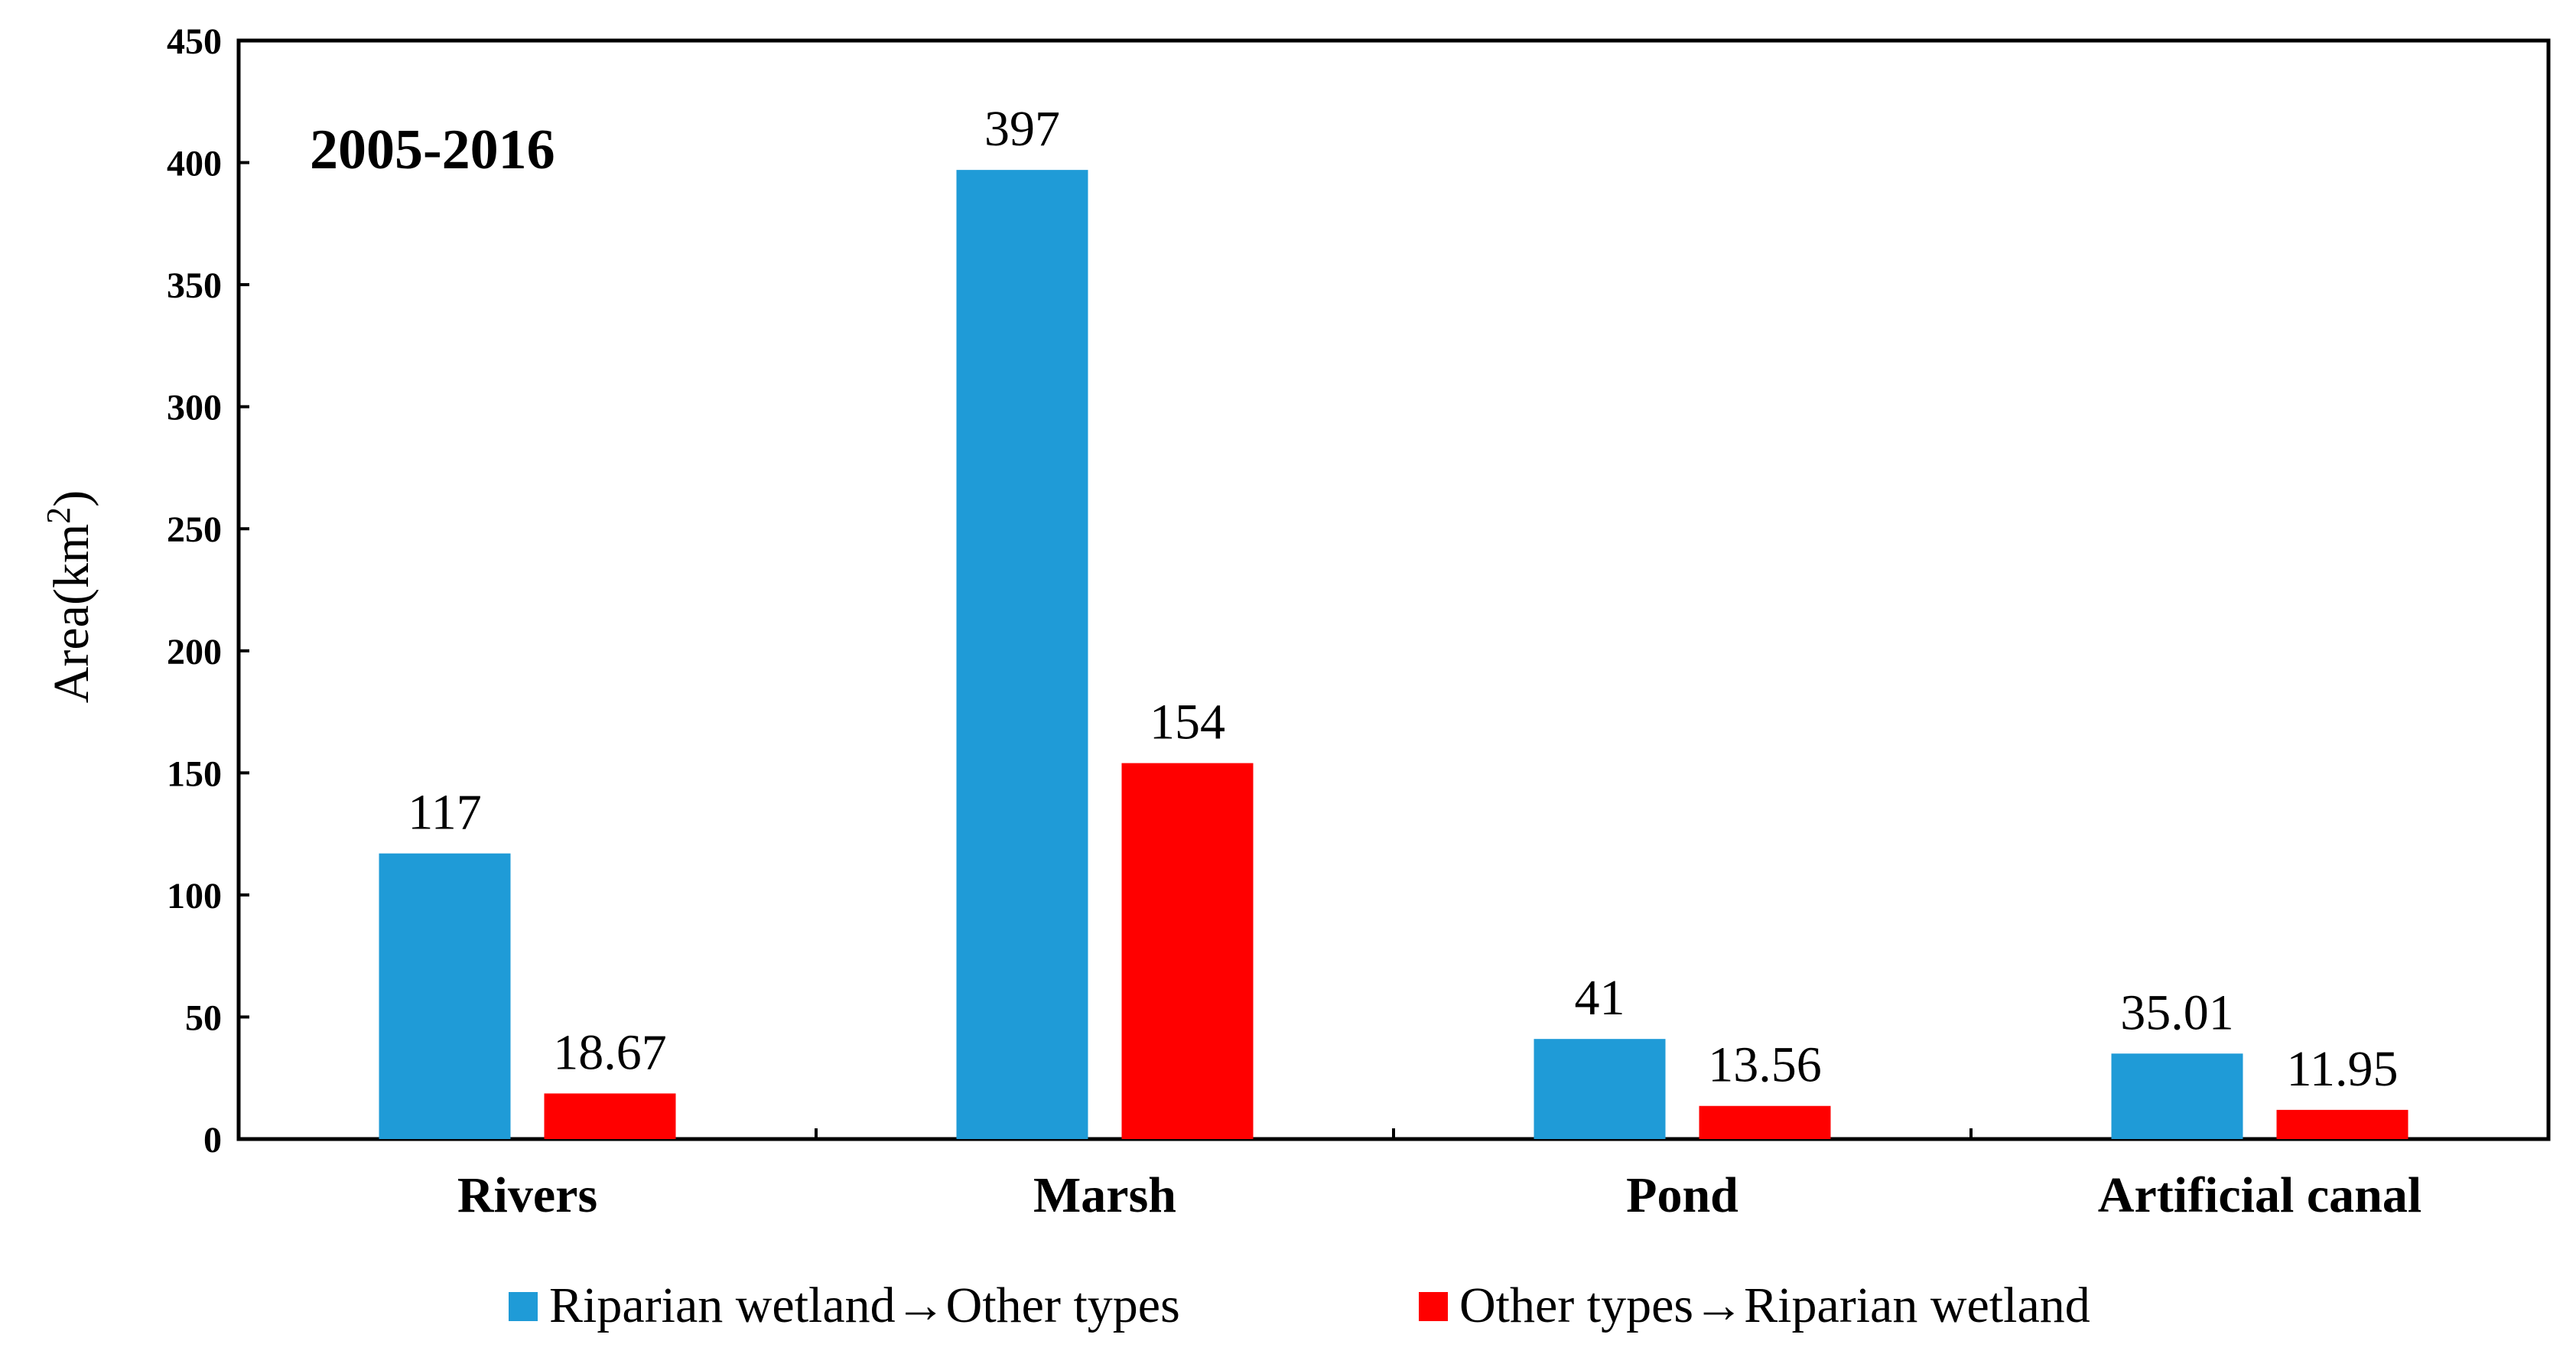 The height and width of the screenshot is (1354, 2576). What do you see at coordinates (208, 590) in the screenshot?
I see `y-axis-ticks: 0 50 100 150 200 250 300 350 400 450` at bounding box center [208, 590].